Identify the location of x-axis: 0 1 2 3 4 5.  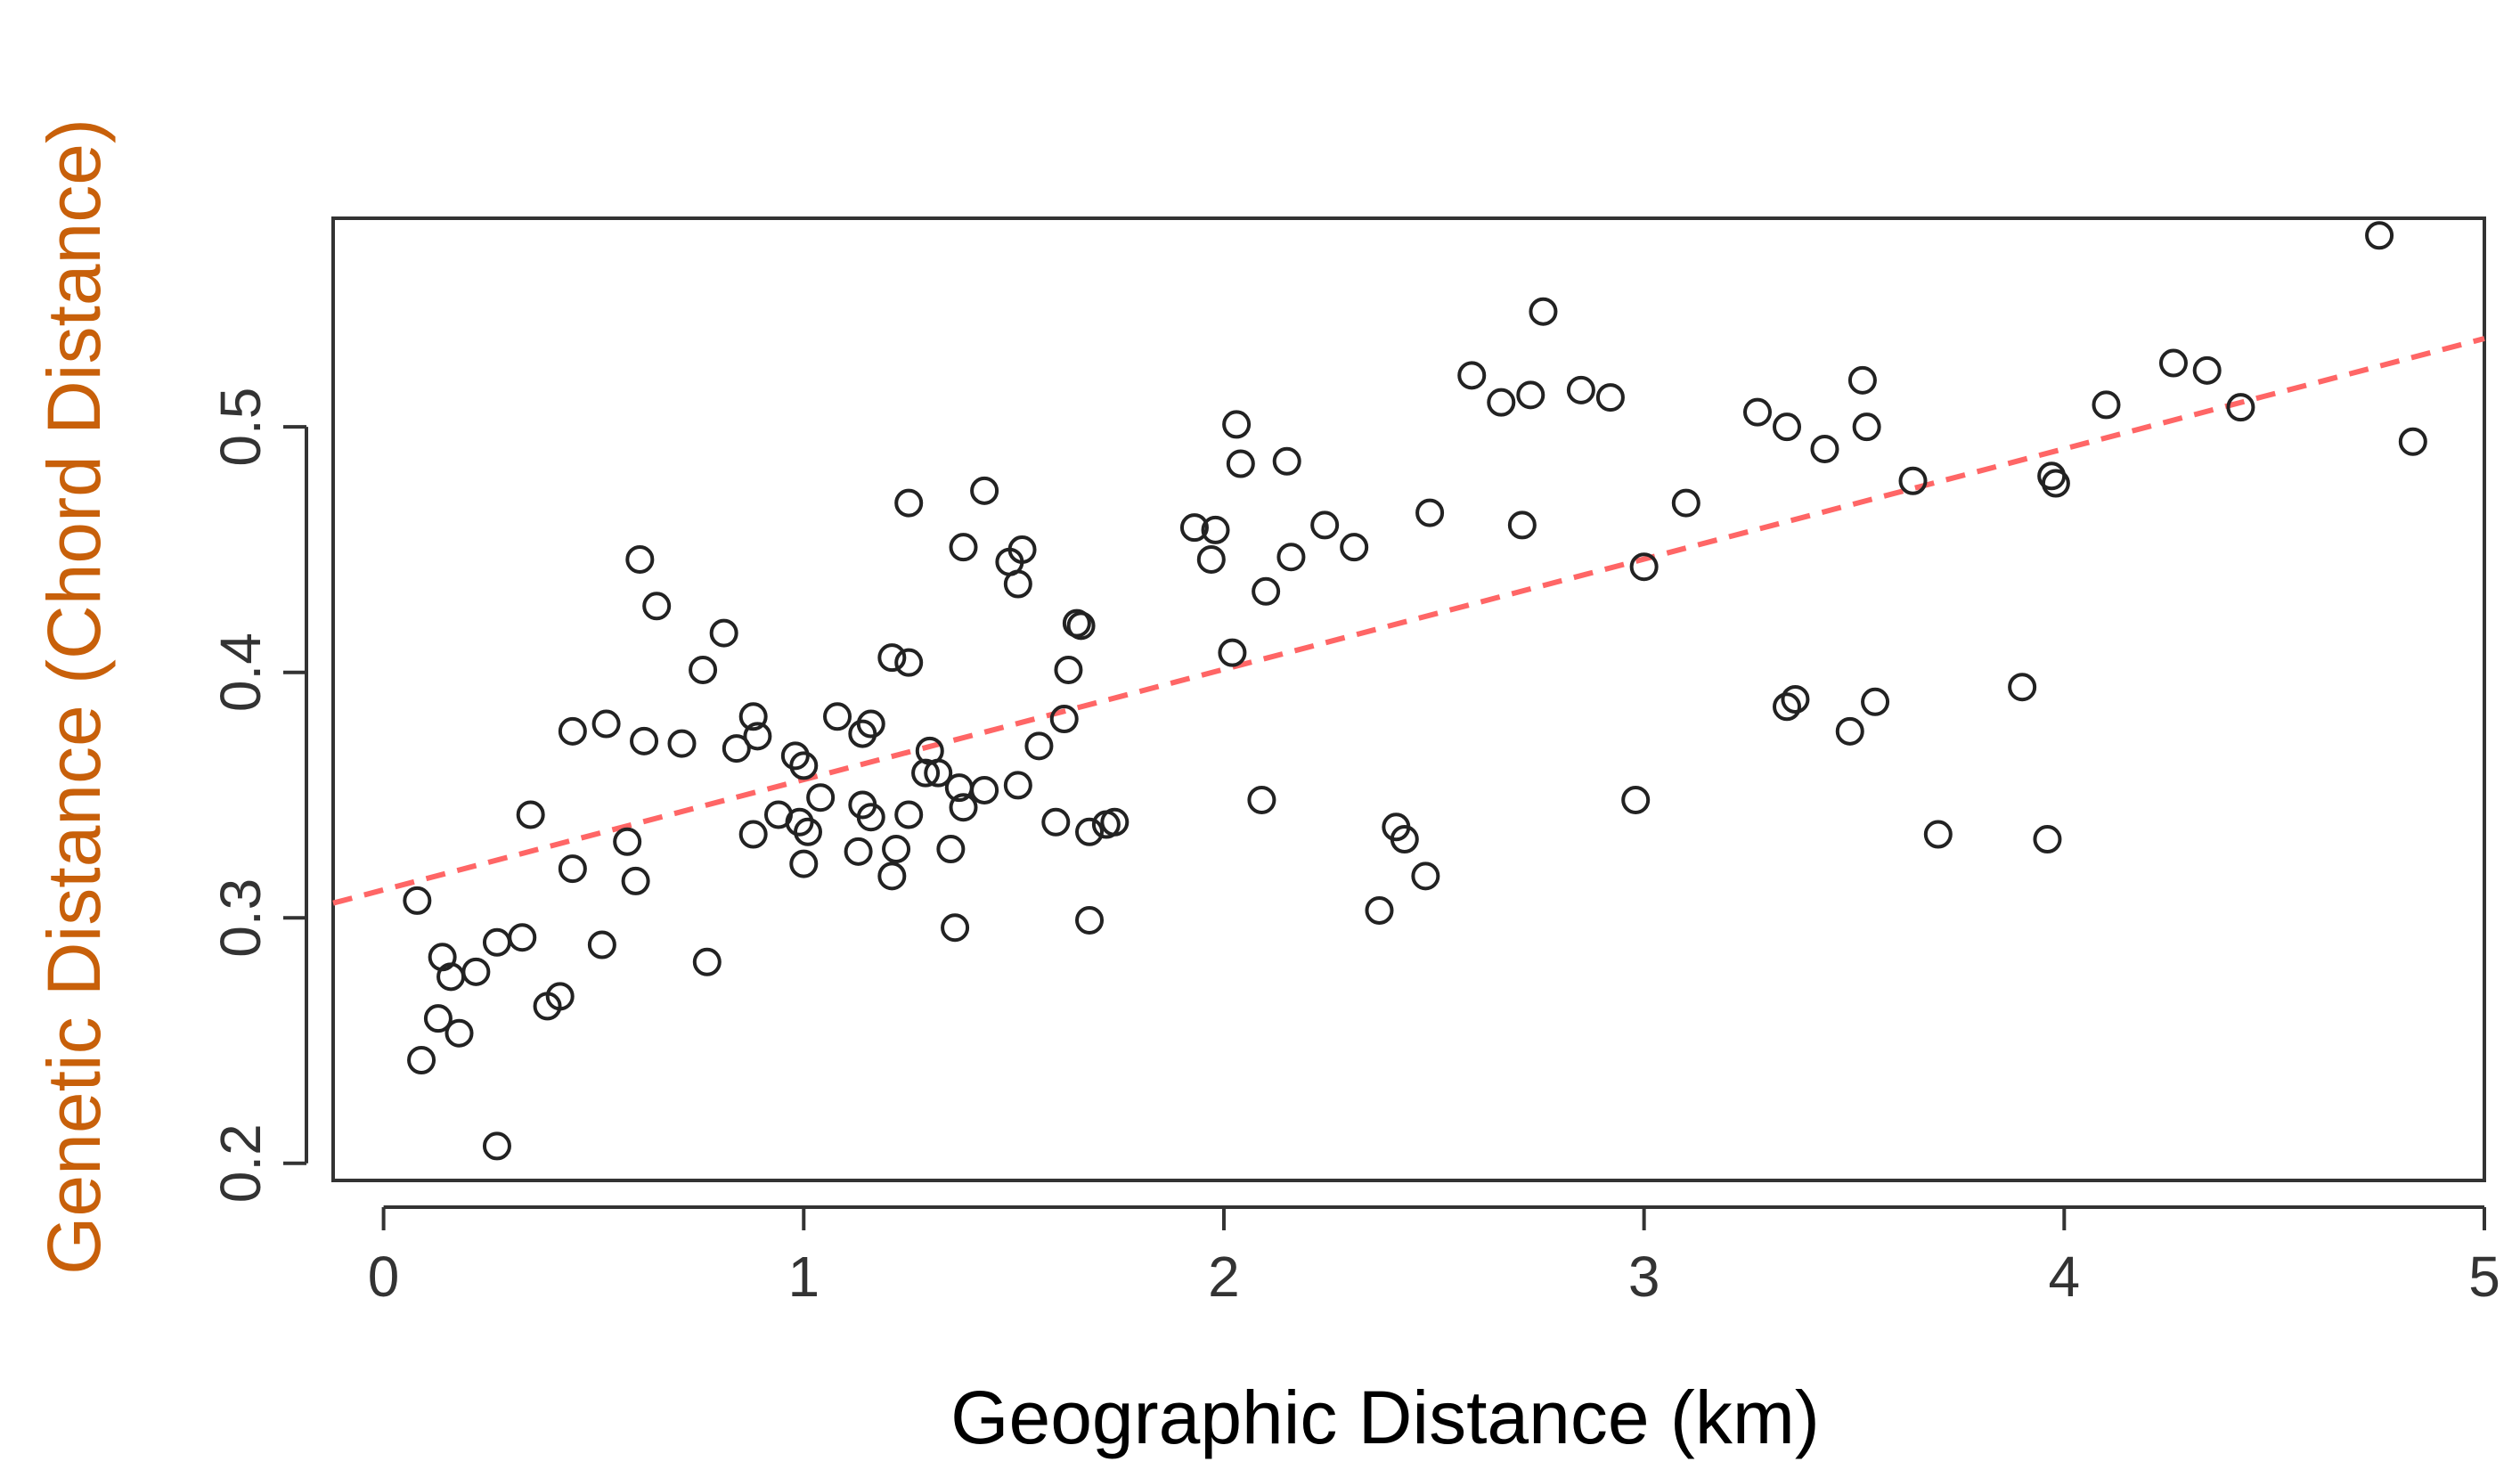
(1434, 1257).